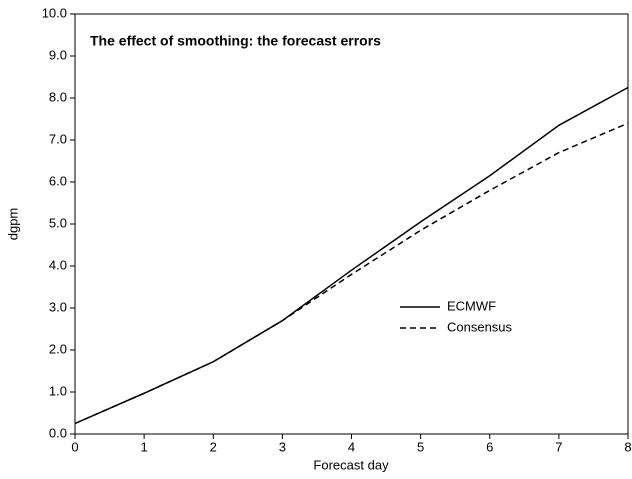  What do you see at coordinates (58, 180) in the screenshot?
I see `y-tick-label: 6.0` at bounding box center [58, 180].